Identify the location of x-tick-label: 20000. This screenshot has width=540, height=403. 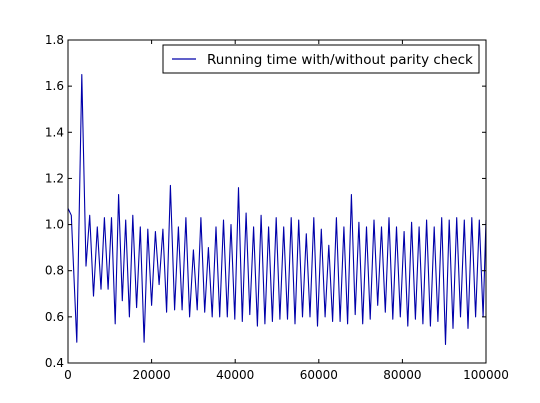
(152, 375).